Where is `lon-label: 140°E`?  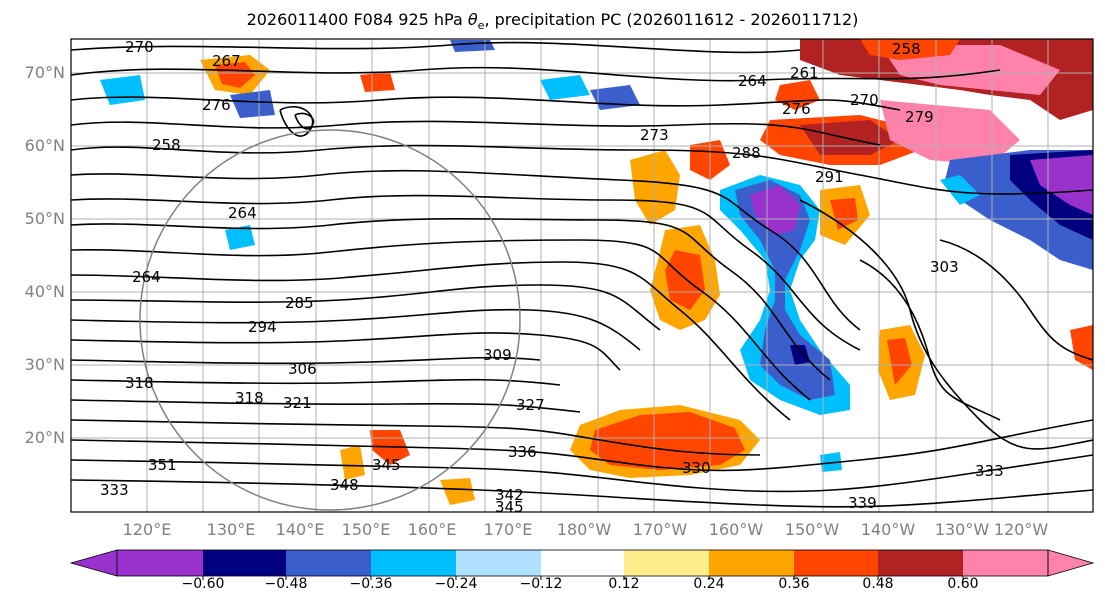 lon-label: 140°E is located at coordinates (300, 529).